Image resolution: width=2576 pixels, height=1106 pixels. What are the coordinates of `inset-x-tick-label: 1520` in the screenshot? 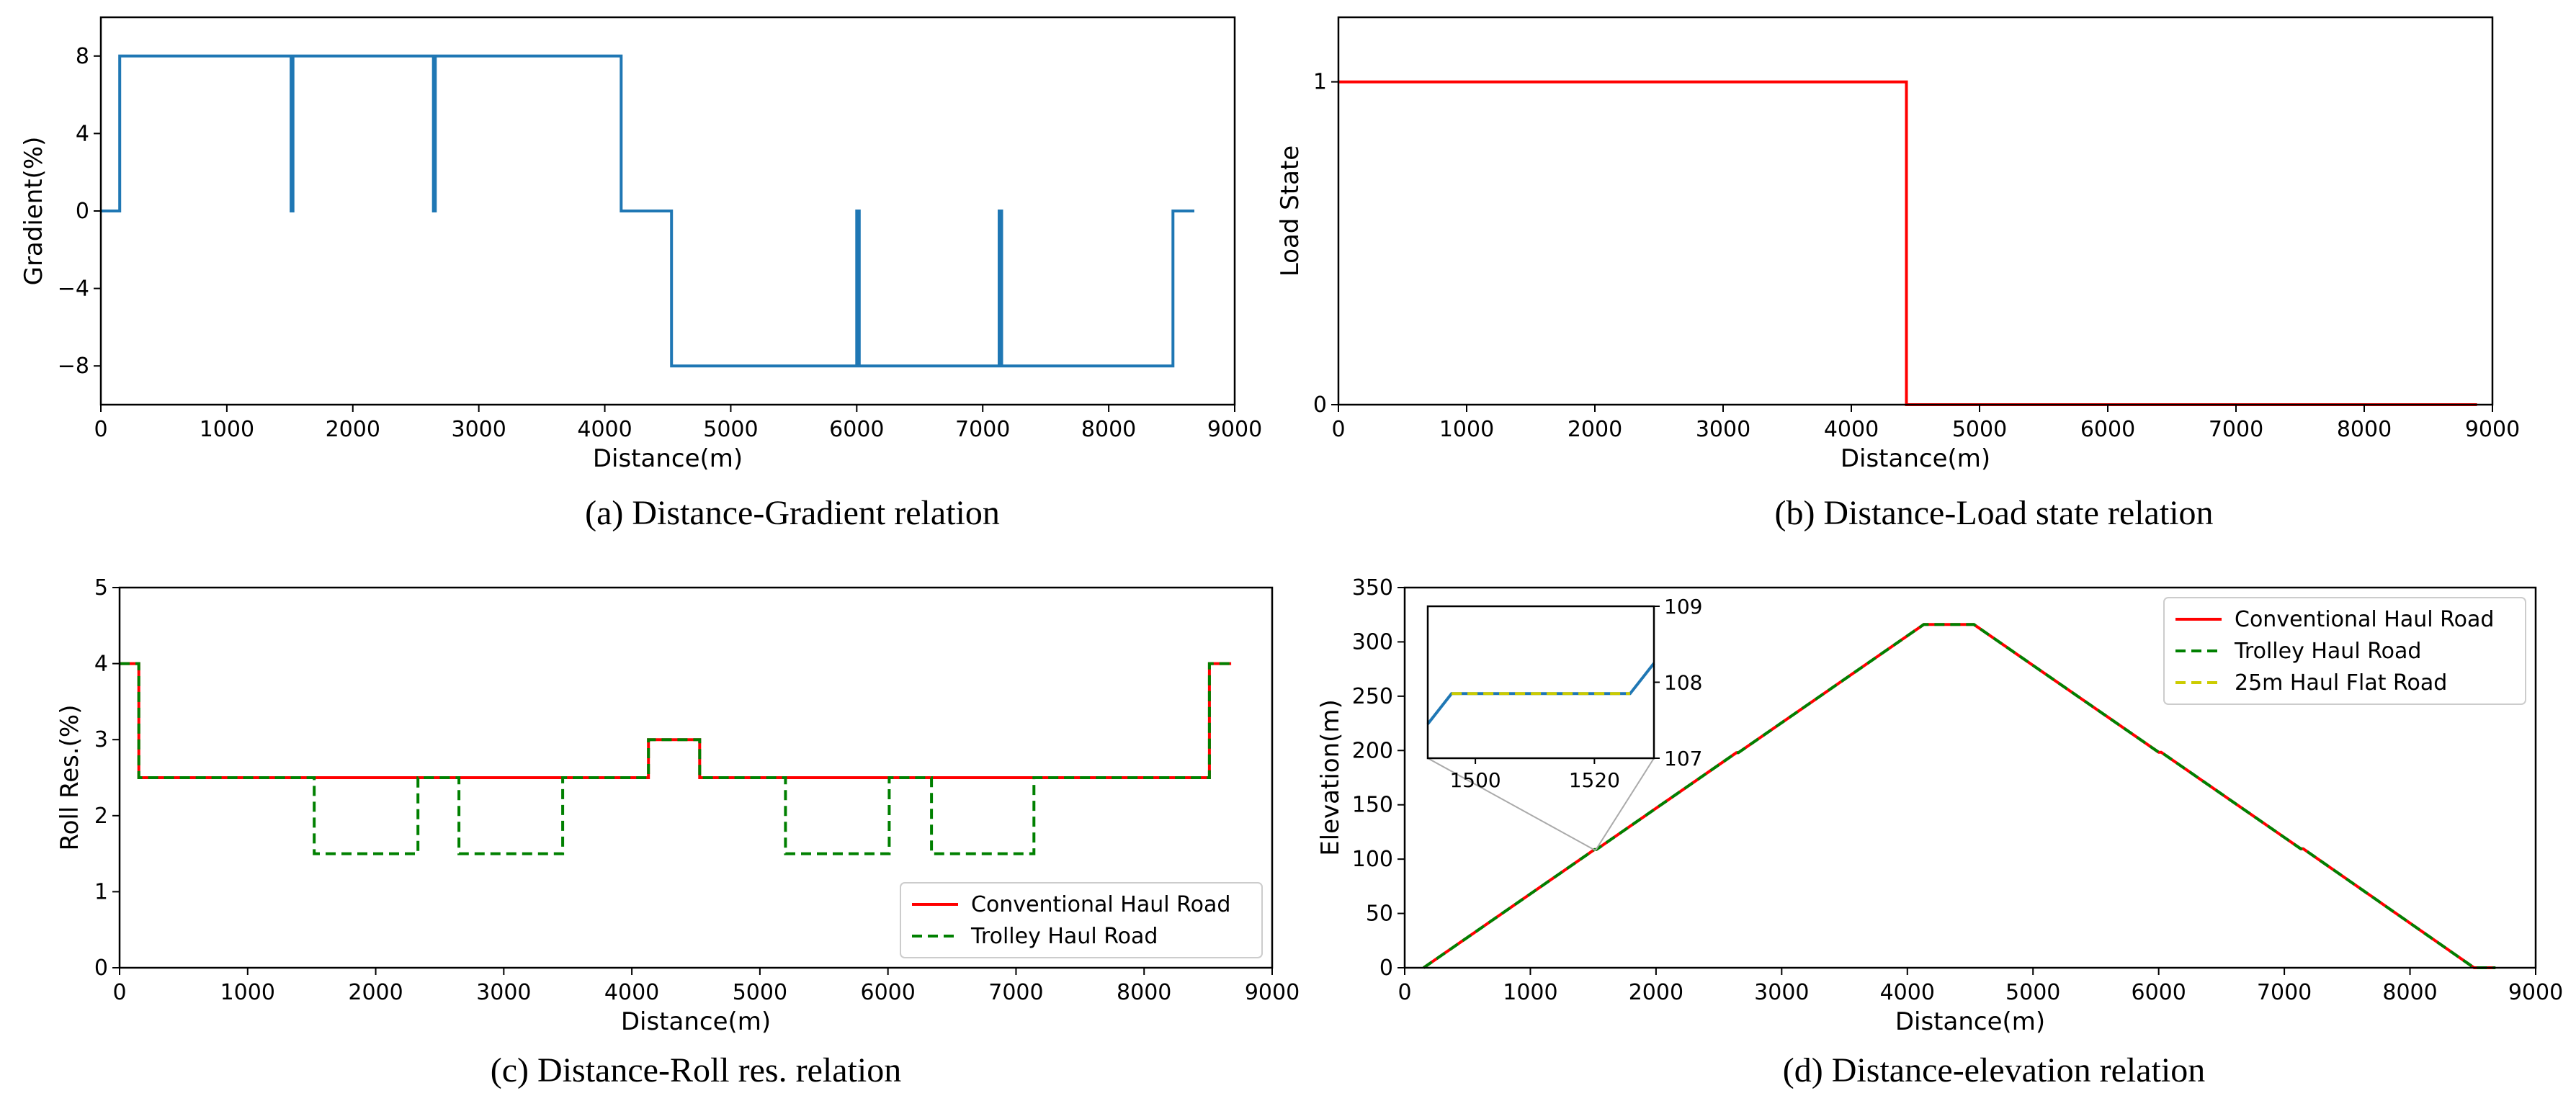 It's located at (1595, 780).